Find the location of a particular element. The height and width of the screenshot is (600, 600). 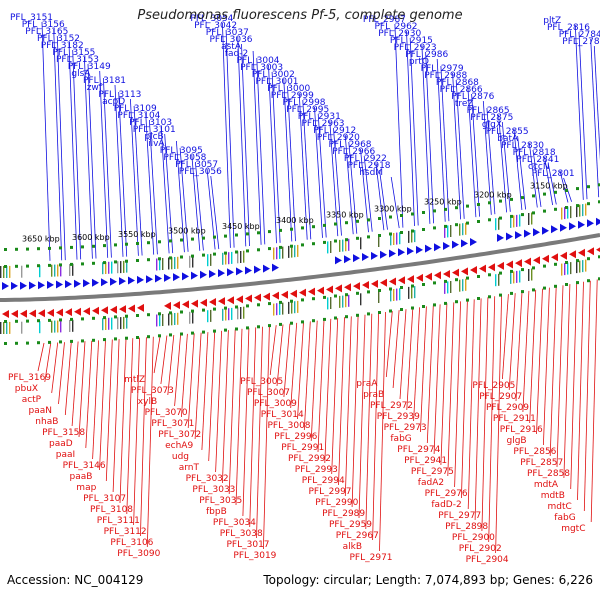

gene-label: PFL_3019 is located at coordinates (254, 556).